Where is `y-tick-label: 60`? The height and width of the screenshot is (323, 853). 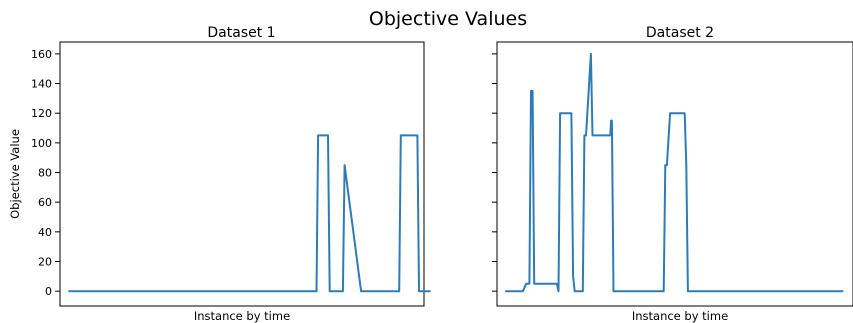 y-tick-label: 60 is located at coordinates (45, 202).